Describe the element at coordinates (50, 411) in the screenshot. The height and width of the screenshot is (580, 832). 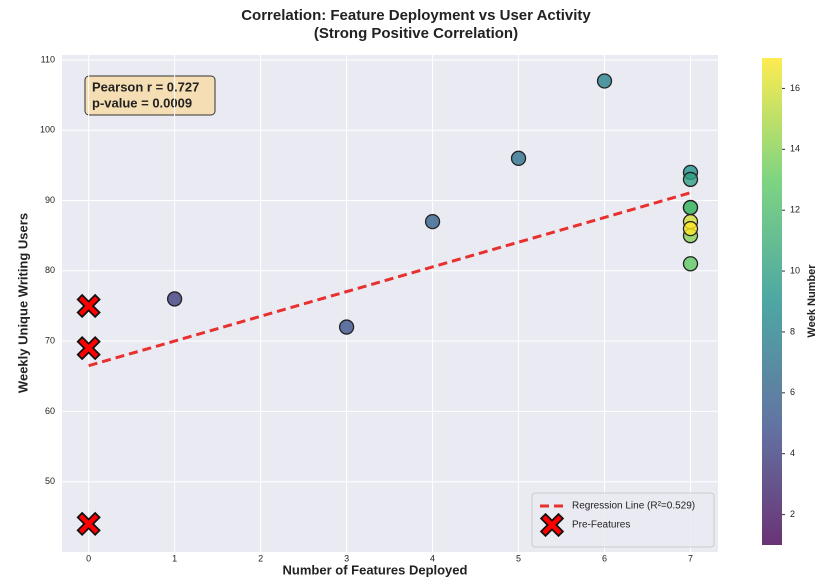
I see `y-tick-label: 60` at that location.